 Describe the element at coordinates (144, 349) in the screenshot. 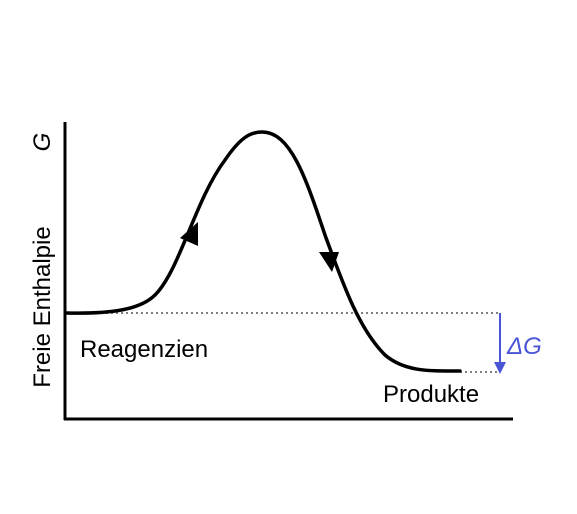

I see `reactants-label: Reagenzien` at that location.